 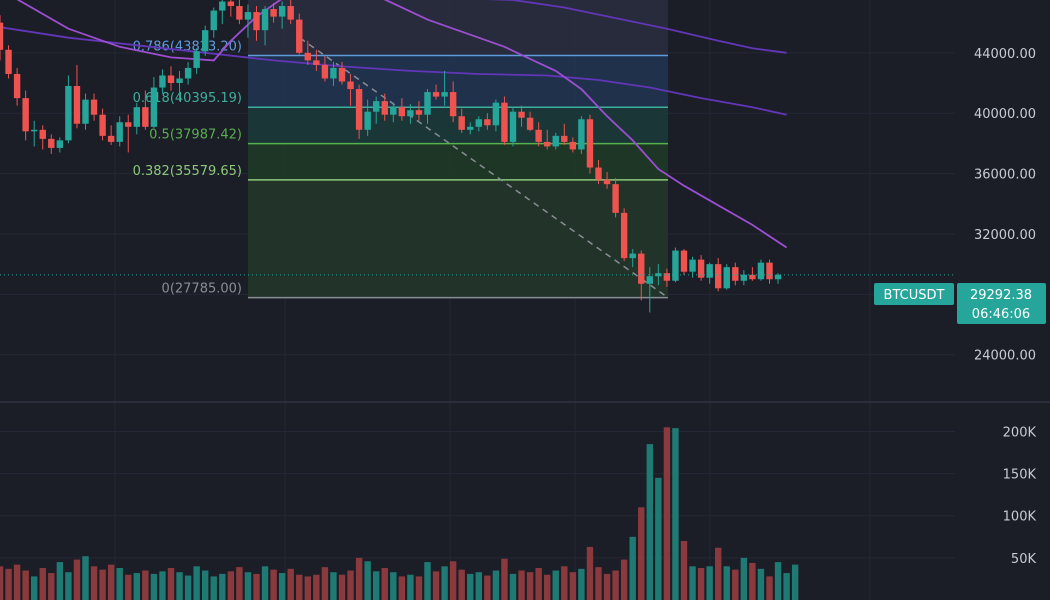 I want to click on volume-tick-label: 150K, so click(x=1020, y=475).